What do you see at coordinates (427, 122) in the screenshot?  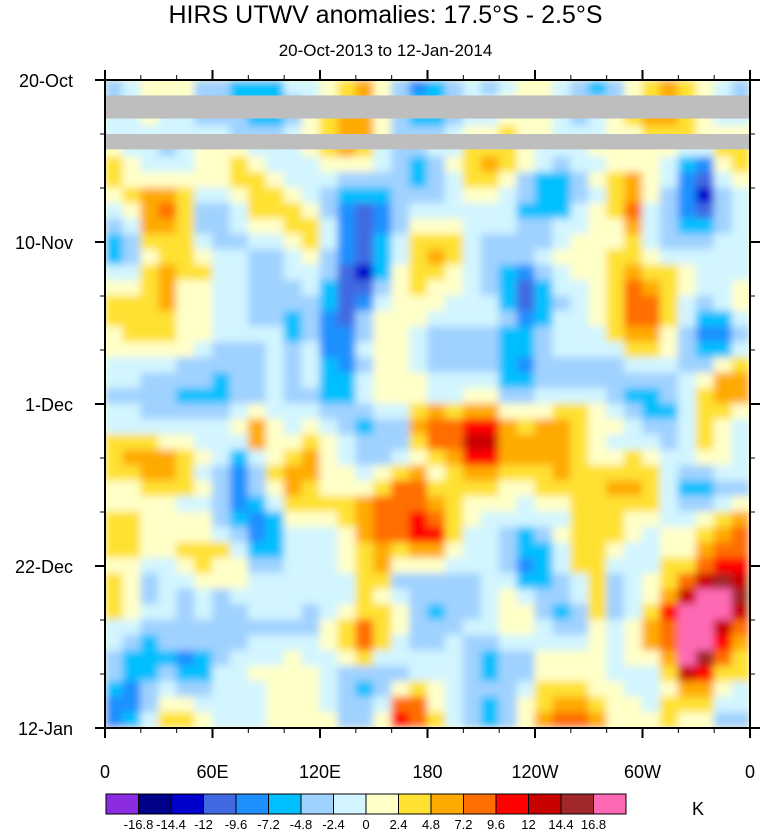 I see `missing-data-bands` at bounding box center [427, 122].